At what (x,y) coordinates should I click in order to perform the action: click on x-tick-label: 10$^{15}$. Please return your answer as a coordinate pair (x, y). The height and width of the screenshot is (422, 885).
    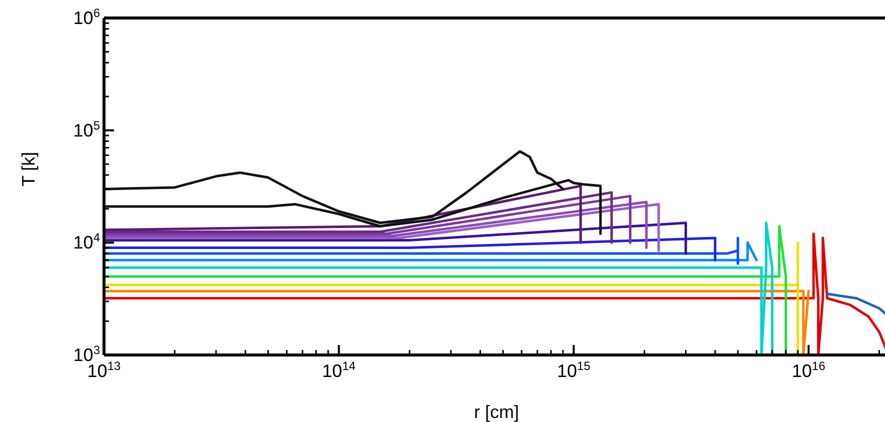
    Looking at the image, I should click on (574, 370).